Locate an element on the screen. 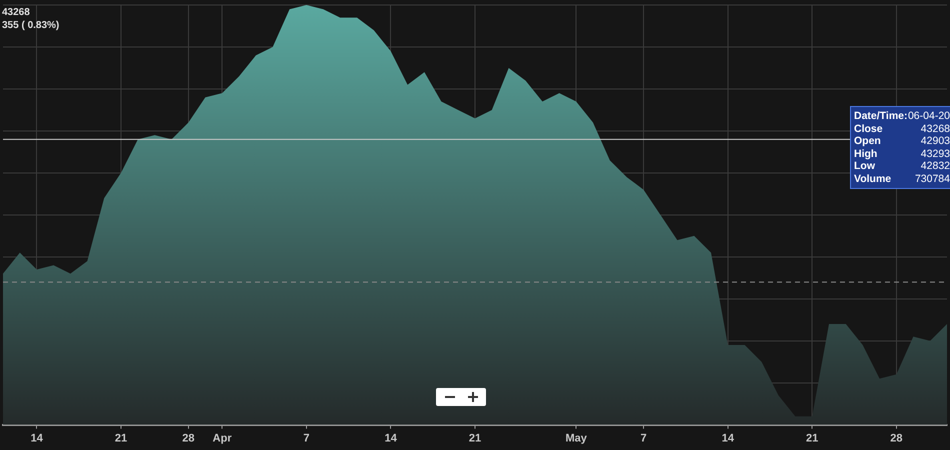 The width and height of the screenshot is (950, 450). annotation: 43293 is located at coordinates (935, 154).